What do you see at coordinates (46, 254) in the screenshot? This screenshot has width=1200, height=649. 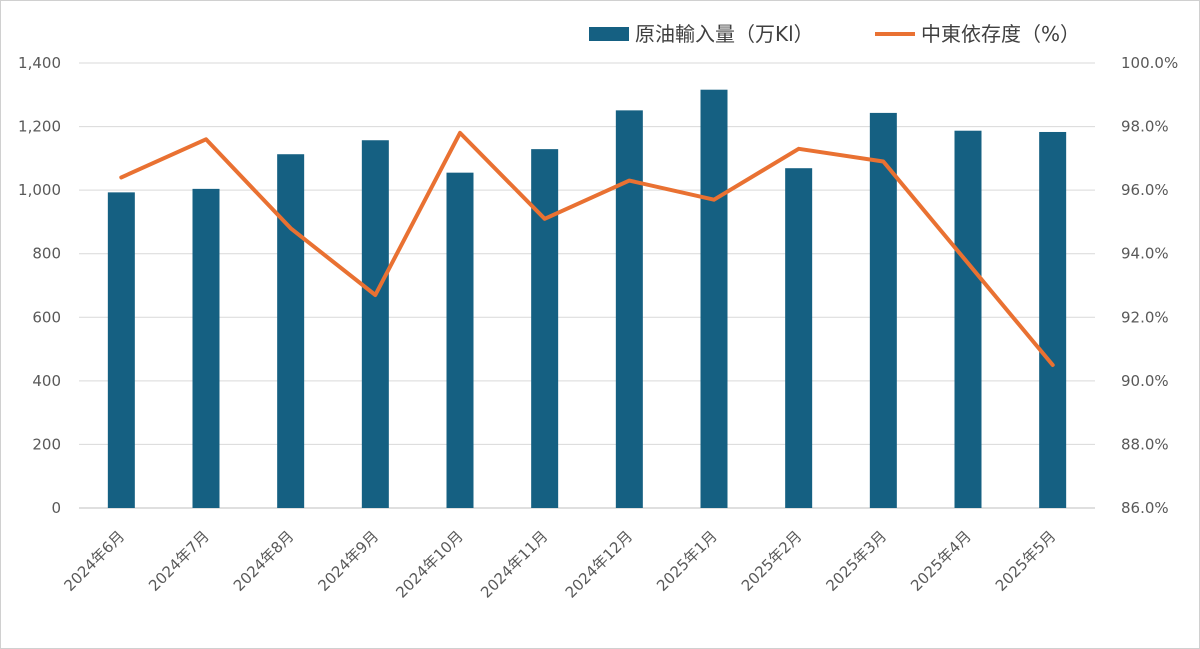 I see `left-tick-label: 800` at bounding box center [46, 254].